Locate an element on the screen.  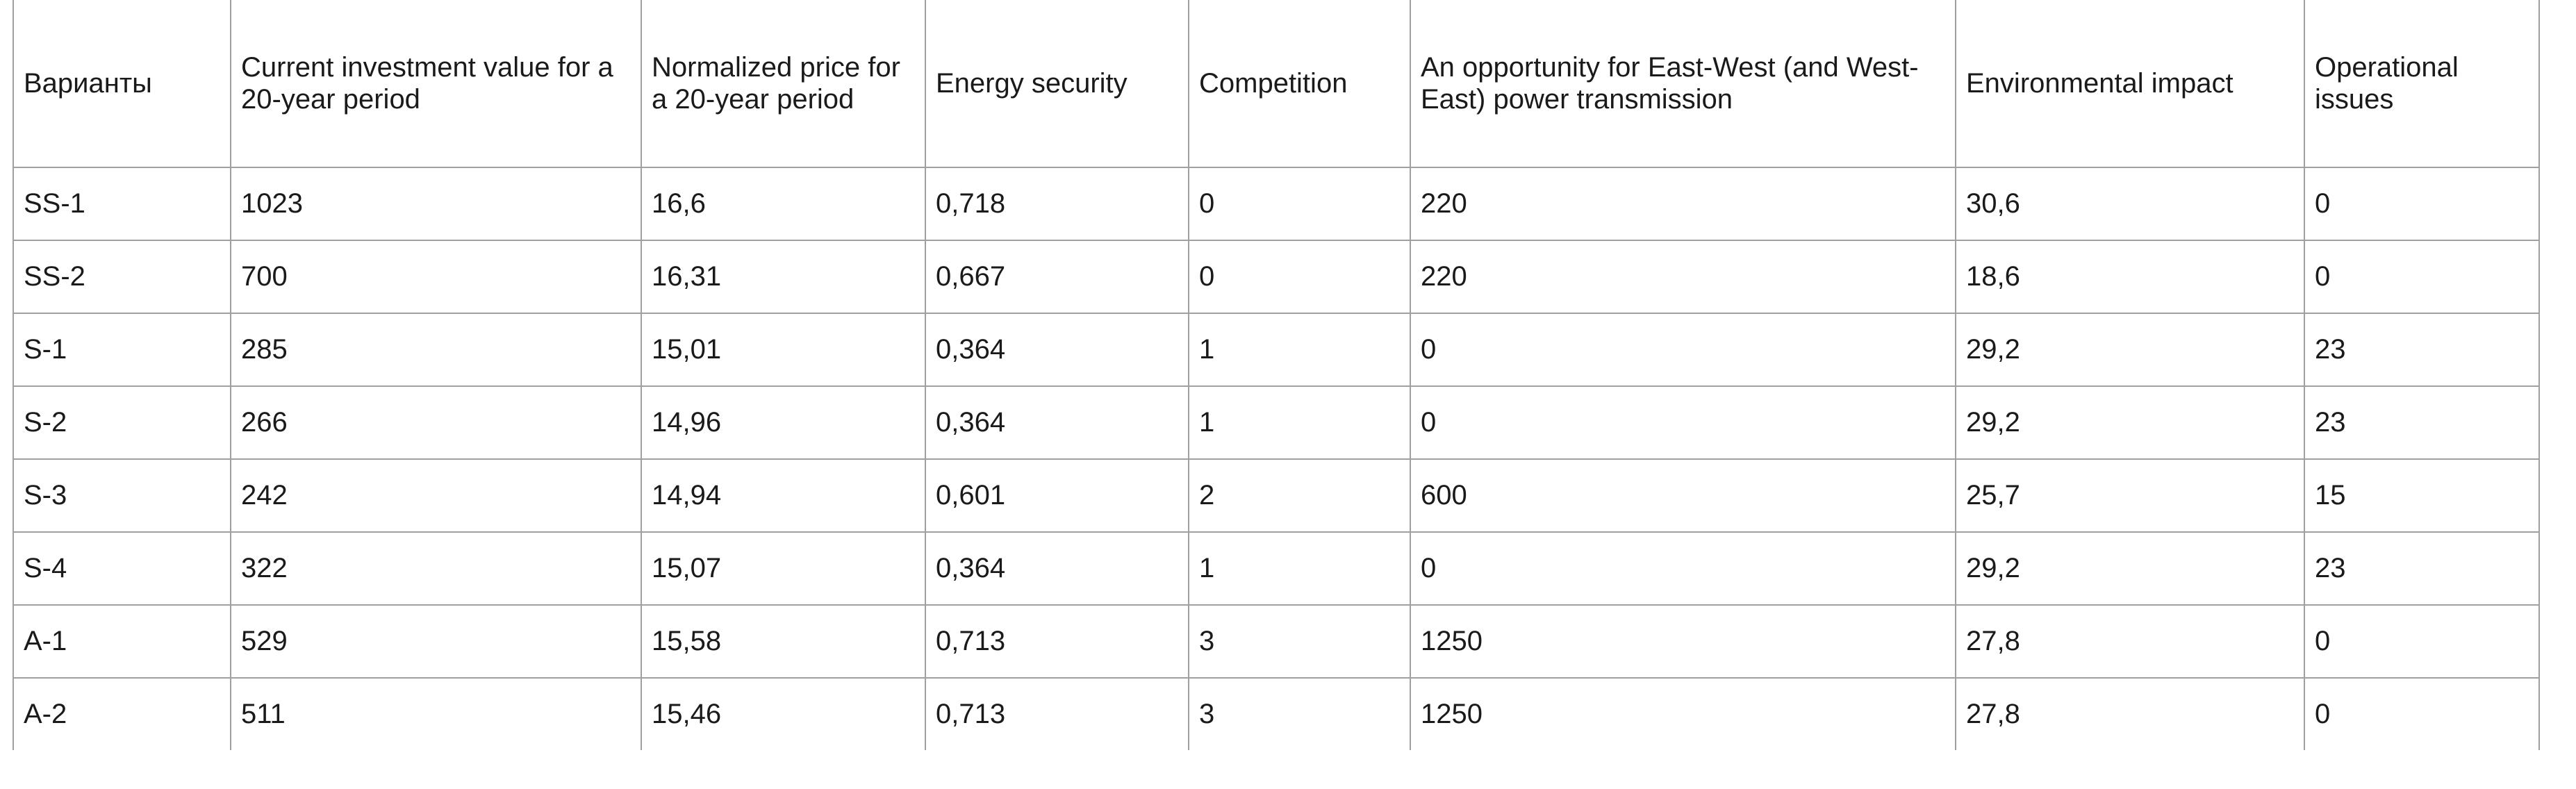
grid-cell: S-4 is located at coordinates (122, 568).